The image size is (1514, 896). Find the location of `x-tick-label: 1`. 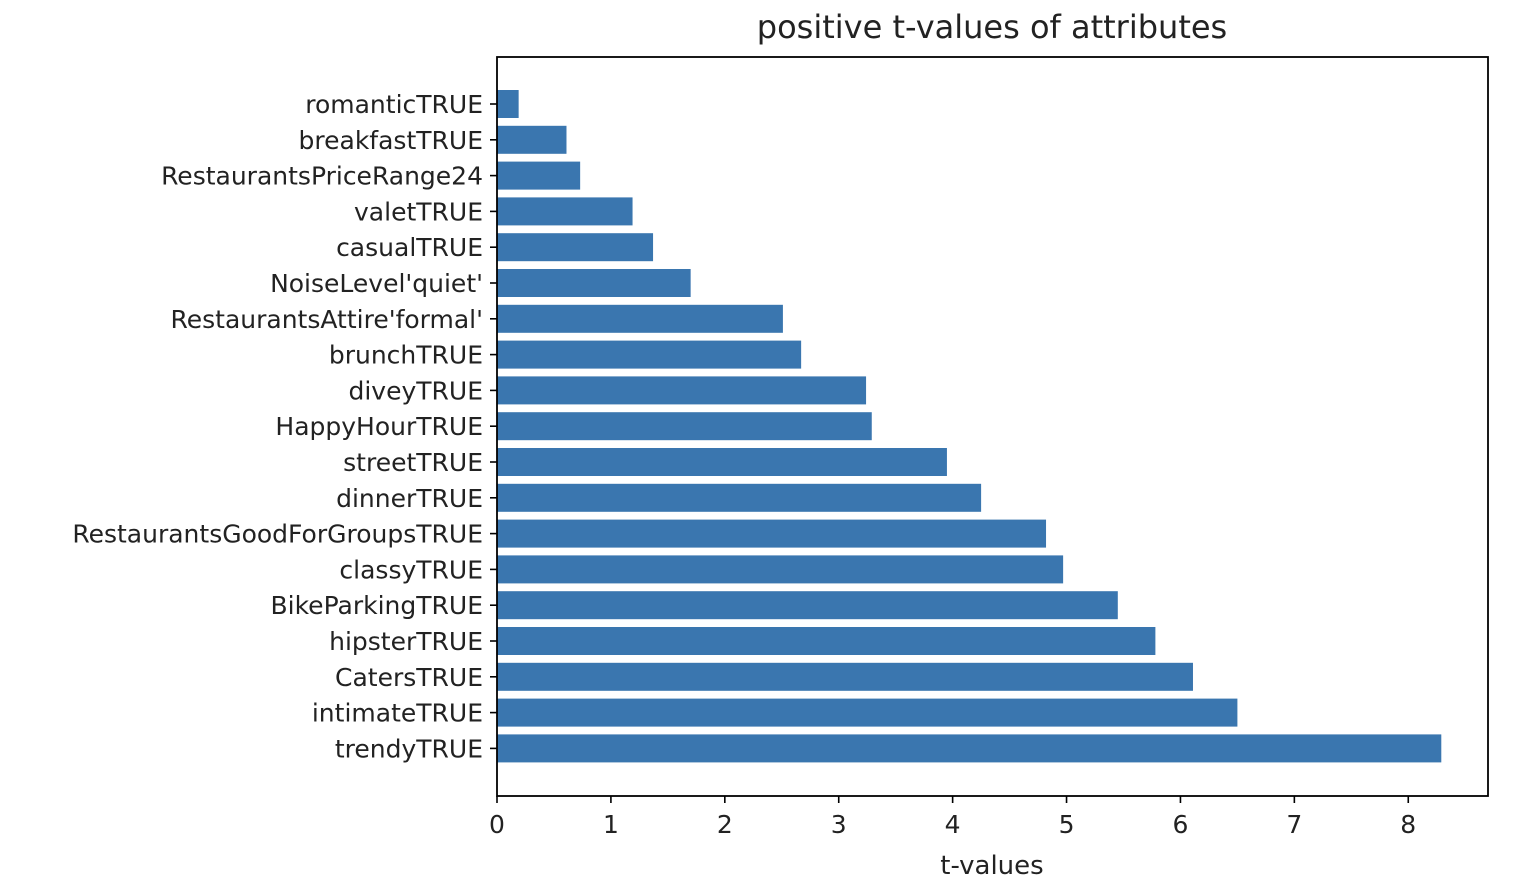

x-tick-label: 1 is located at coordinates (611, 824).